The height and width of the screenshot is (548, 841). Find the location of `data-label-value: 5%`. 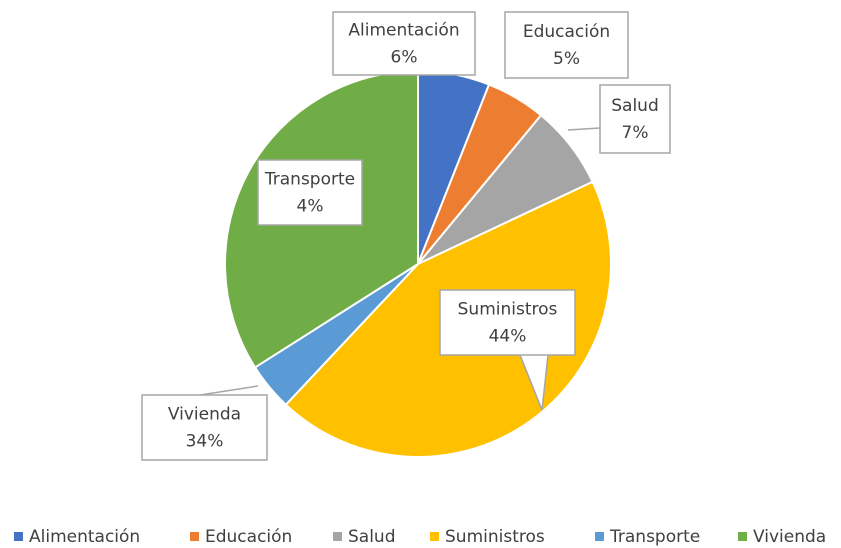

data-label-value: 5% is located at coordinates (566, 59).